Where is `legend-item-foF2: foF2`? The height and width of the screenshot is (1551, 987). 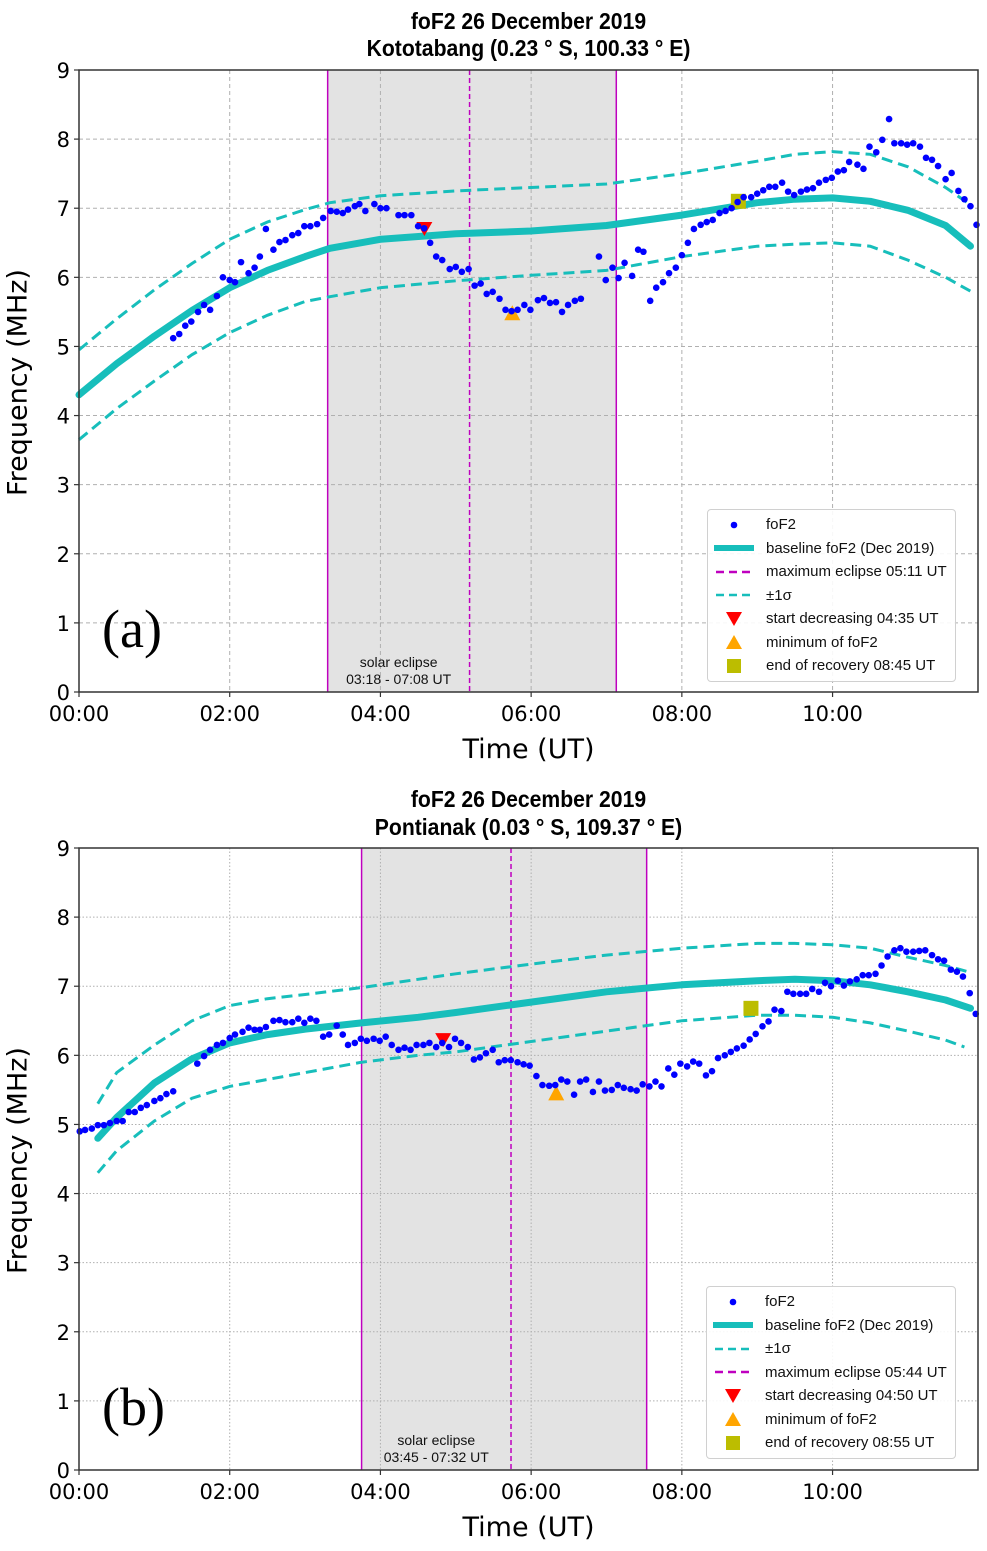
legend-item-foF2: foF2 is located at coordinates (829, 525).